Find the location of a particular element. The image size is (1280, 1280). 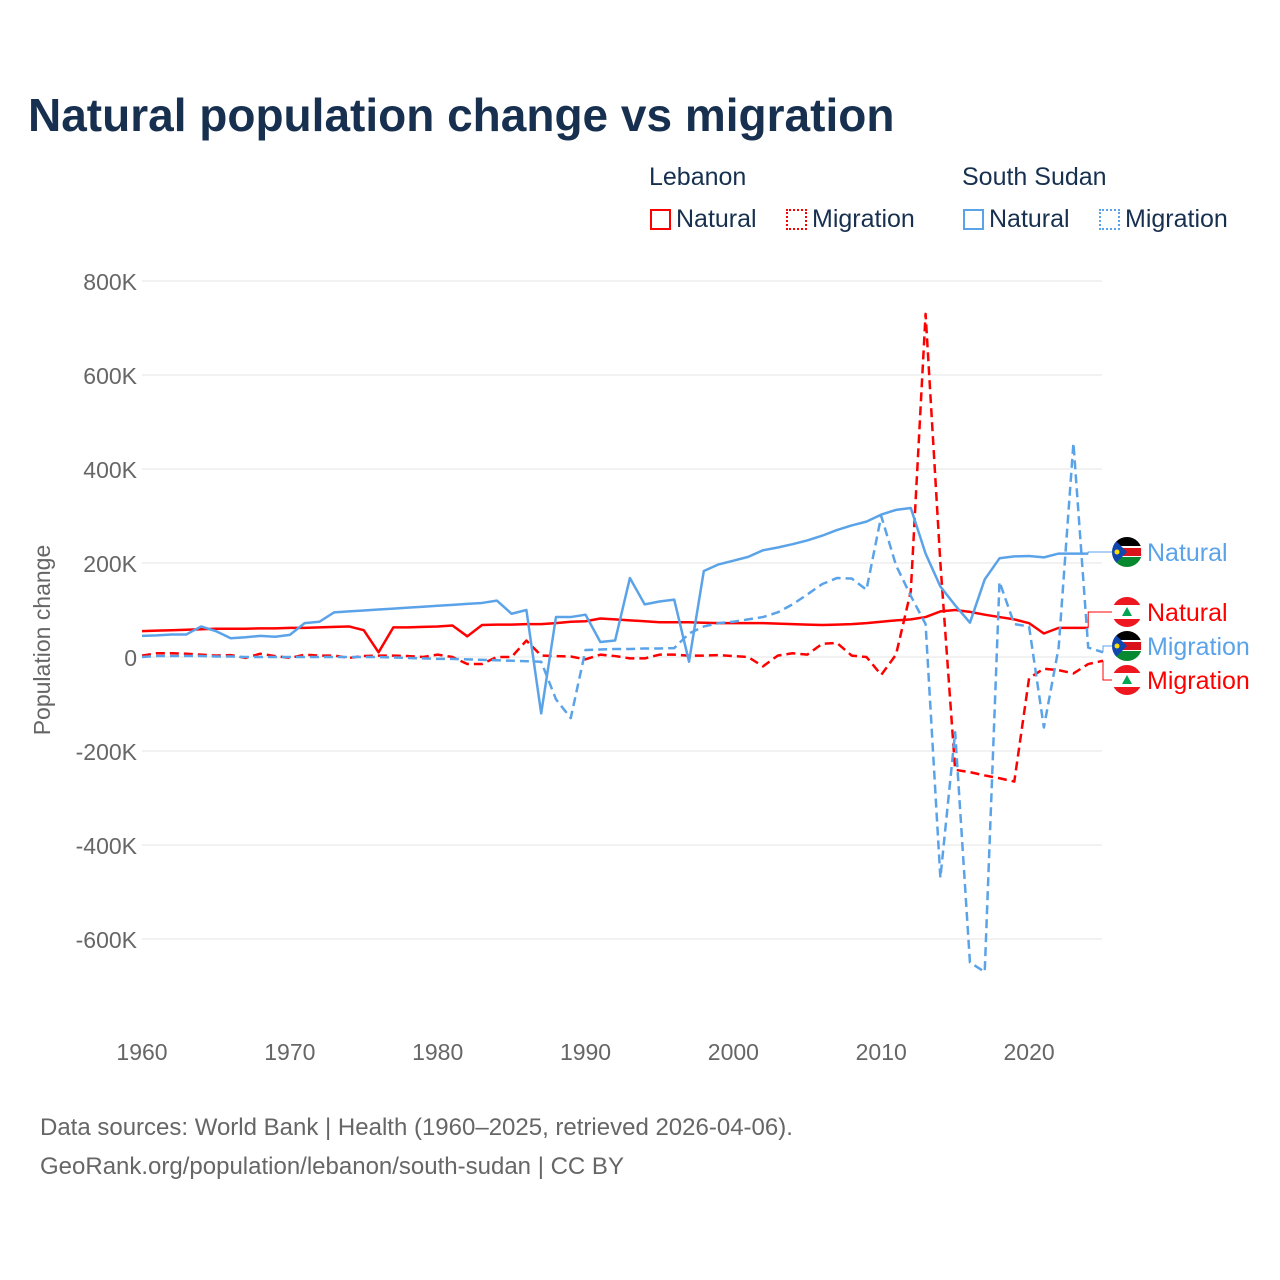

y-tick-label: -200K is located at coordinates (107, 752).